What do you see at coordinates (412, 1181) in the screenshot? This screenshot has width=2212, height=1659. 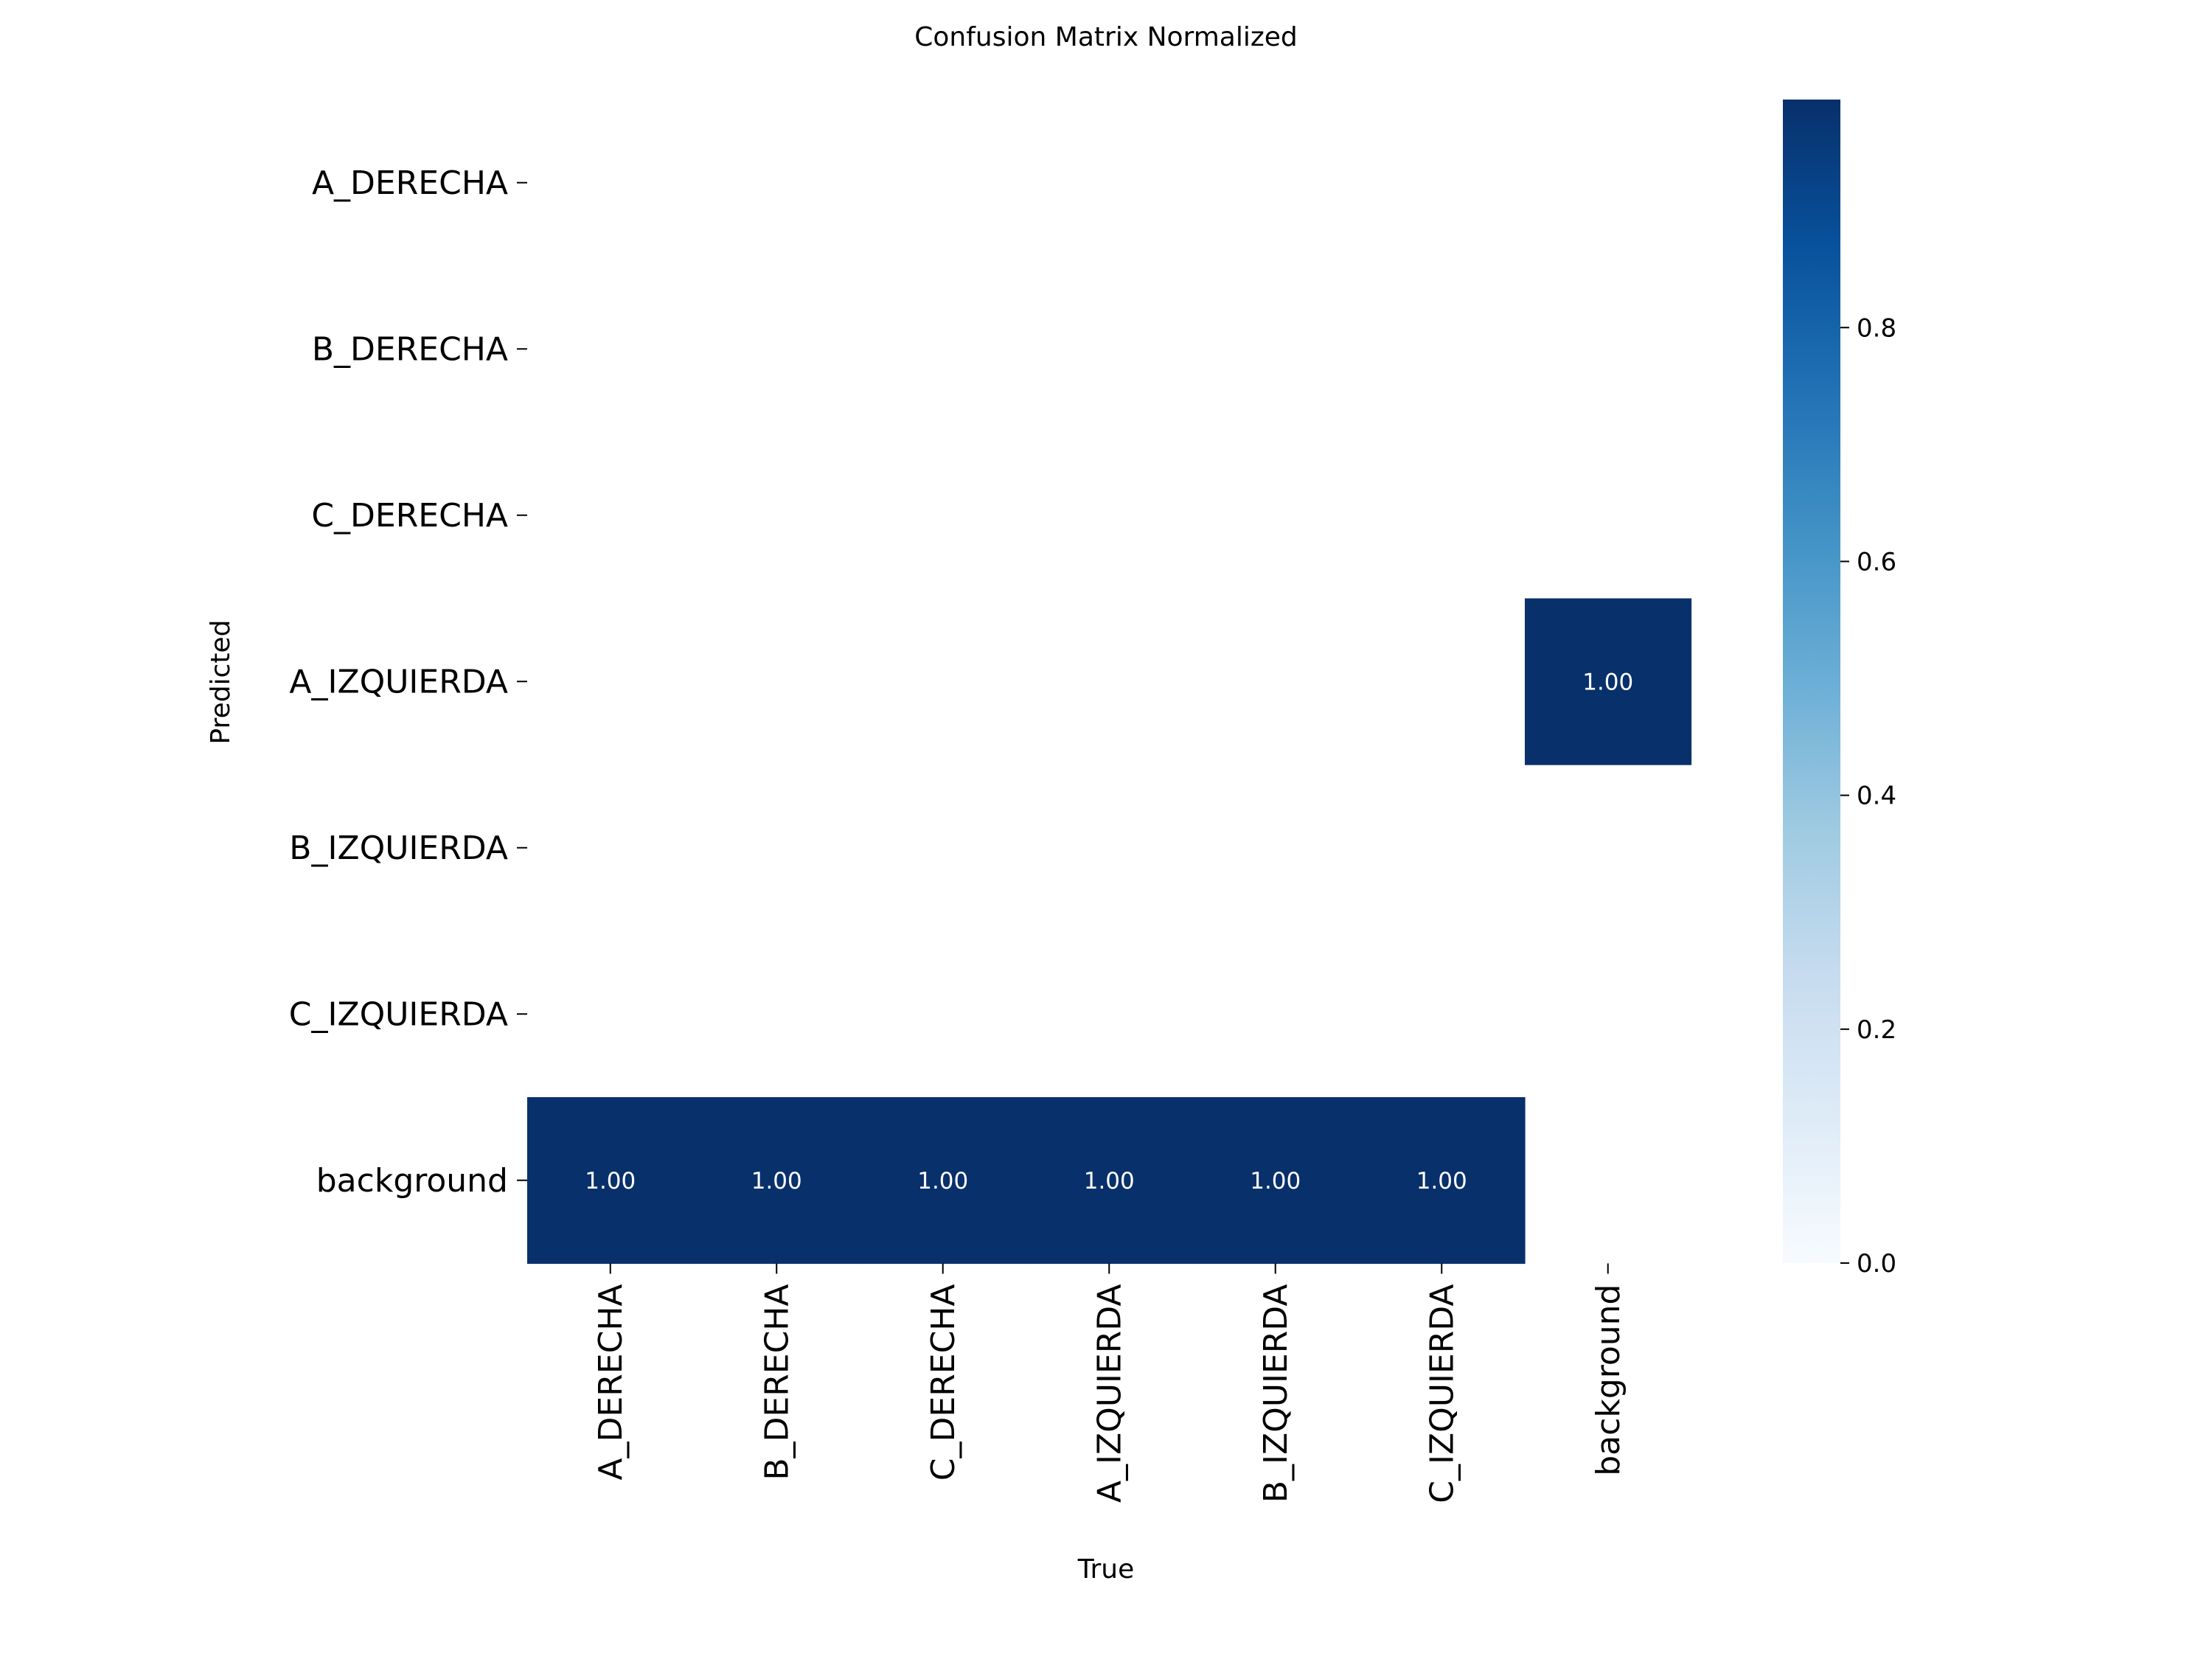 I see `y-tick-label: background` at bounding box center [412, 1181].